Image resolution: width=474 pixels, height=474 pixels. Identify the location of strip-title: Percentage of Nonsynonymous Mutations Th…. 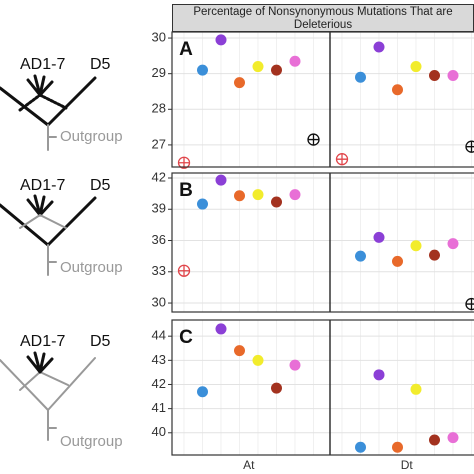
(323, 18).